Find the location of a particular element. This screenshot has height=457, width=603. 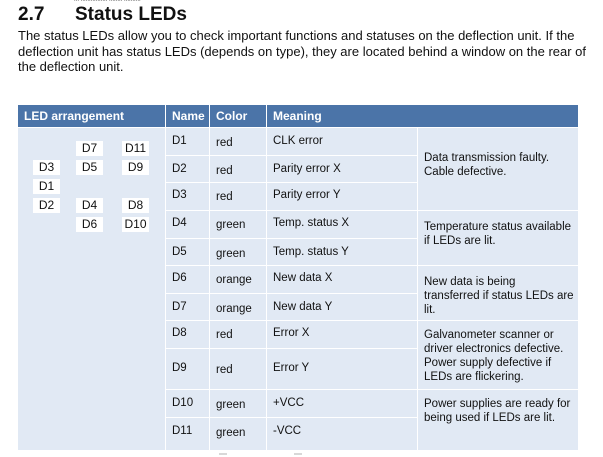

section-number: 2.7 is located at coordinates (31, 14).